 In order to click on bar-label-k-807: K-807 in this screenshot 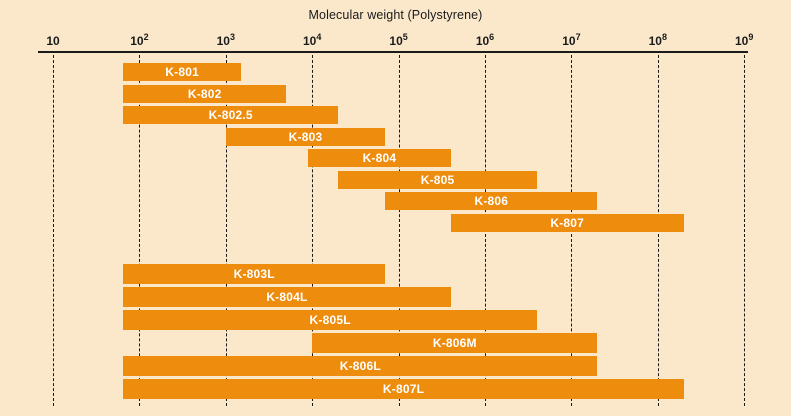, I will do `click(567, 222)`.